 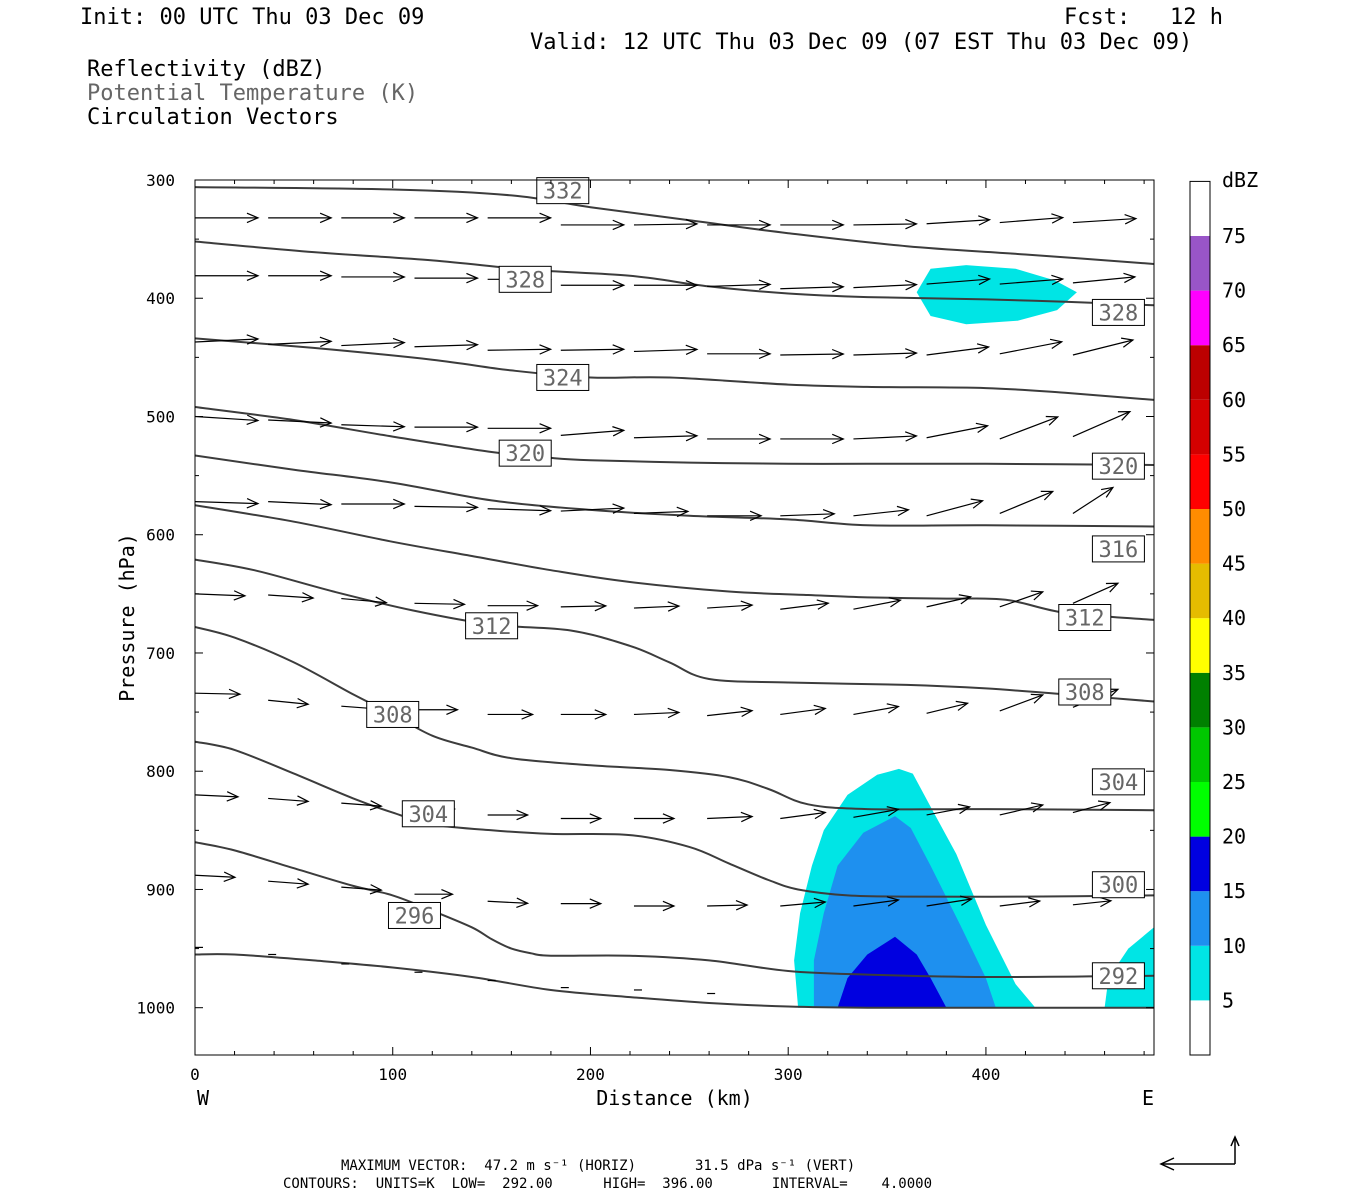 What do you see at coordinates (492, 627) in the screenshot?
I see `contour-label-312: 312` at bounding box center [492, 627].